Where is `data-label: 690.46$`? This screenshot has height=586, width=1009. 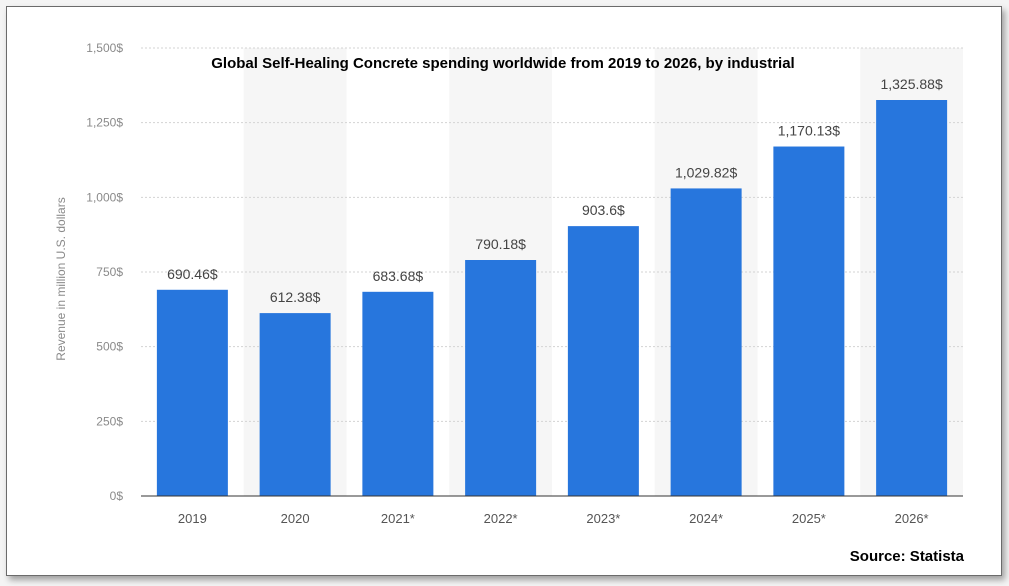
data-label: 690.46$ is located at coordinates (192, 274).